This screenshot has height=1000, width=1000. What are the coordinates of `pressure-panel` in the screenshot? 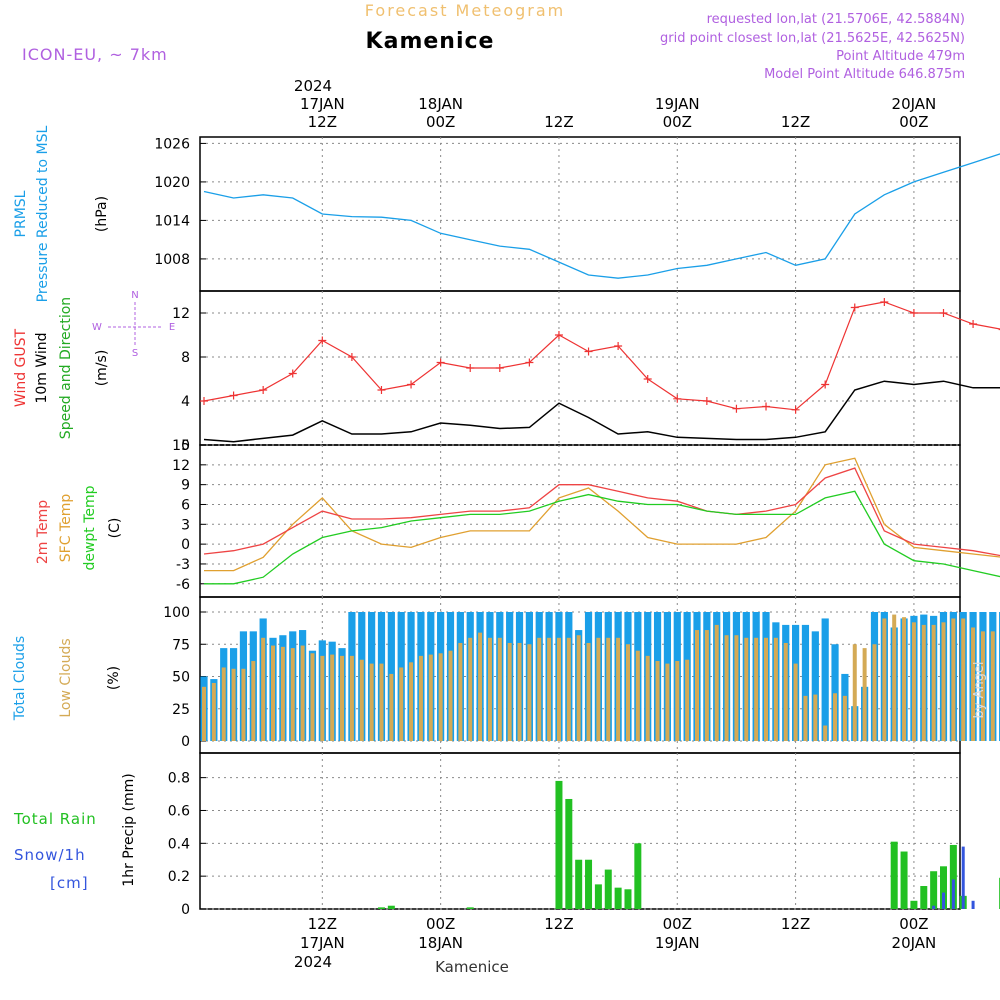 It's located at (580, 214).